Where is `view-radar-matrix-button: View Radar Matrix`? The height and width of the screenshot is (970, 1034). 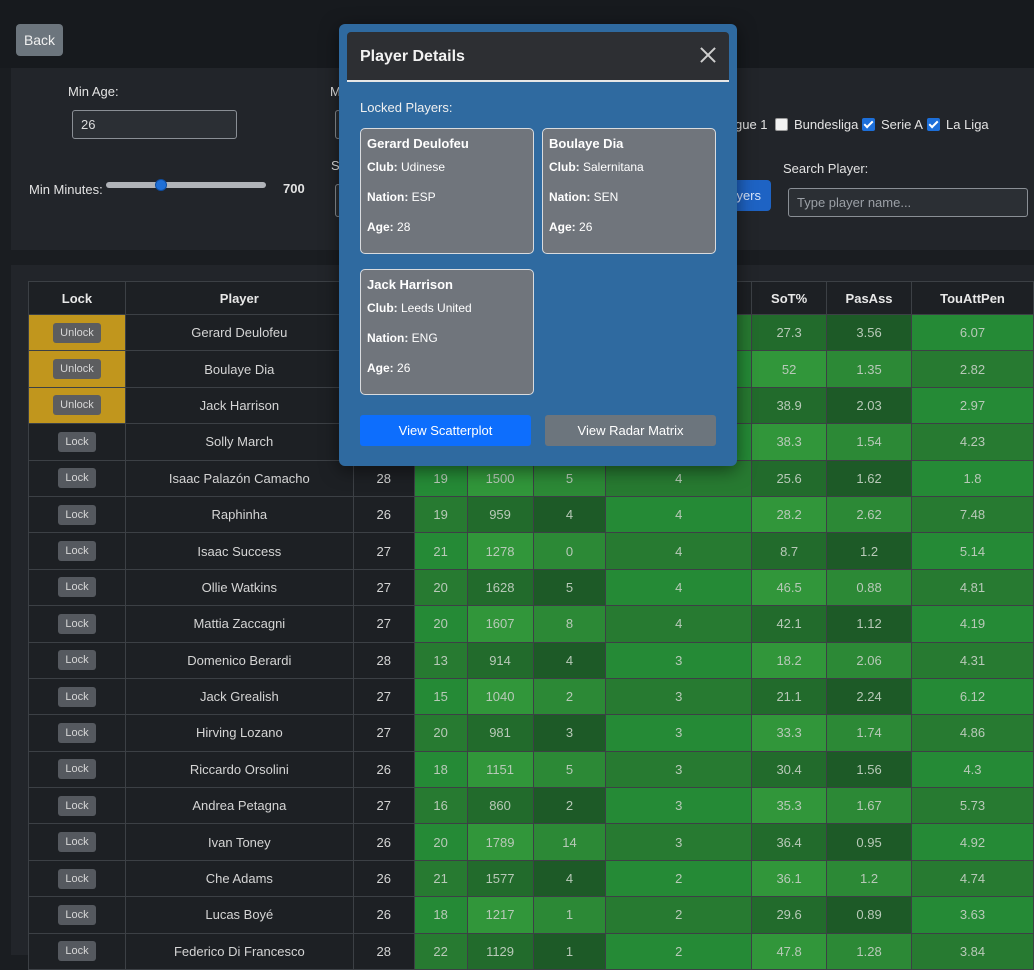
view-radar-matrix-button: View Radar Matrix is located at coordinates (630, 430).